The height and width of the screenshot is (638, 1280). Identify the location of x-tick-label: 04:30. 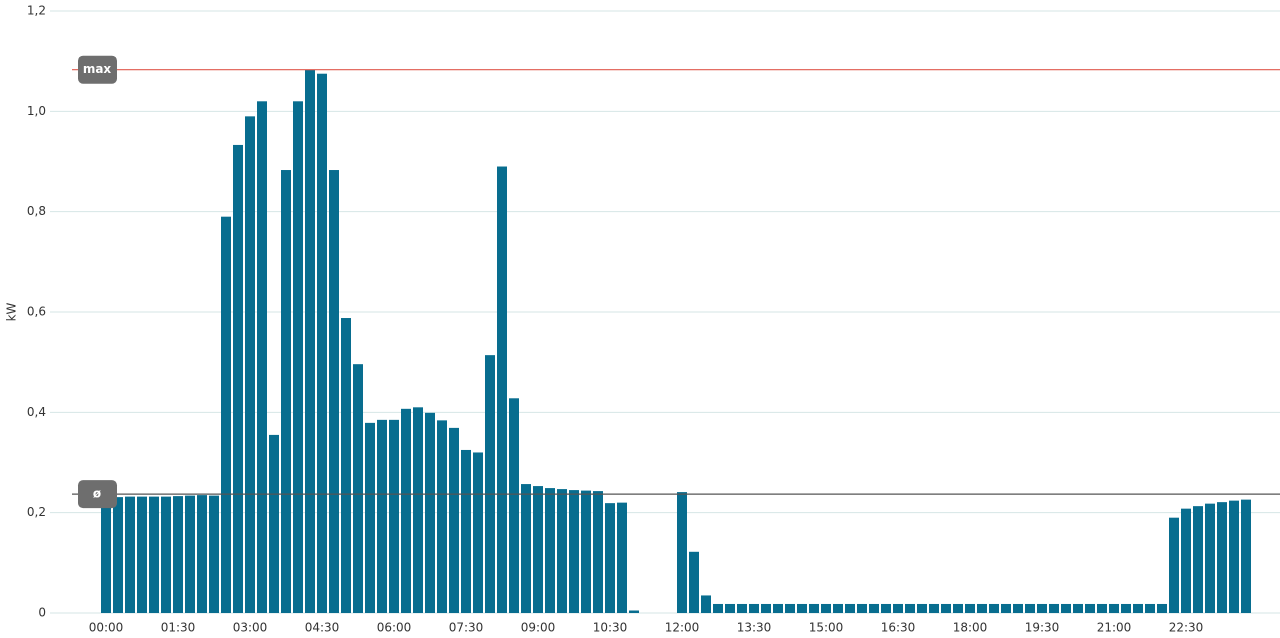
(322, 628).